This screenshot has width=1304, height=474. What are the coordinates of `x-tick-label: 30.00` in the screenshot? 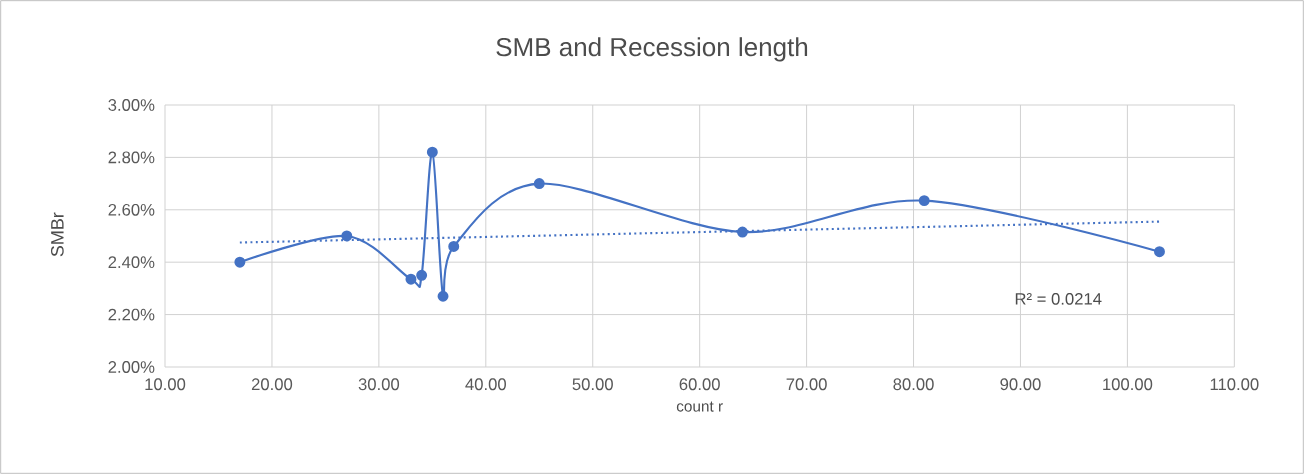 It's located at (379, 384).